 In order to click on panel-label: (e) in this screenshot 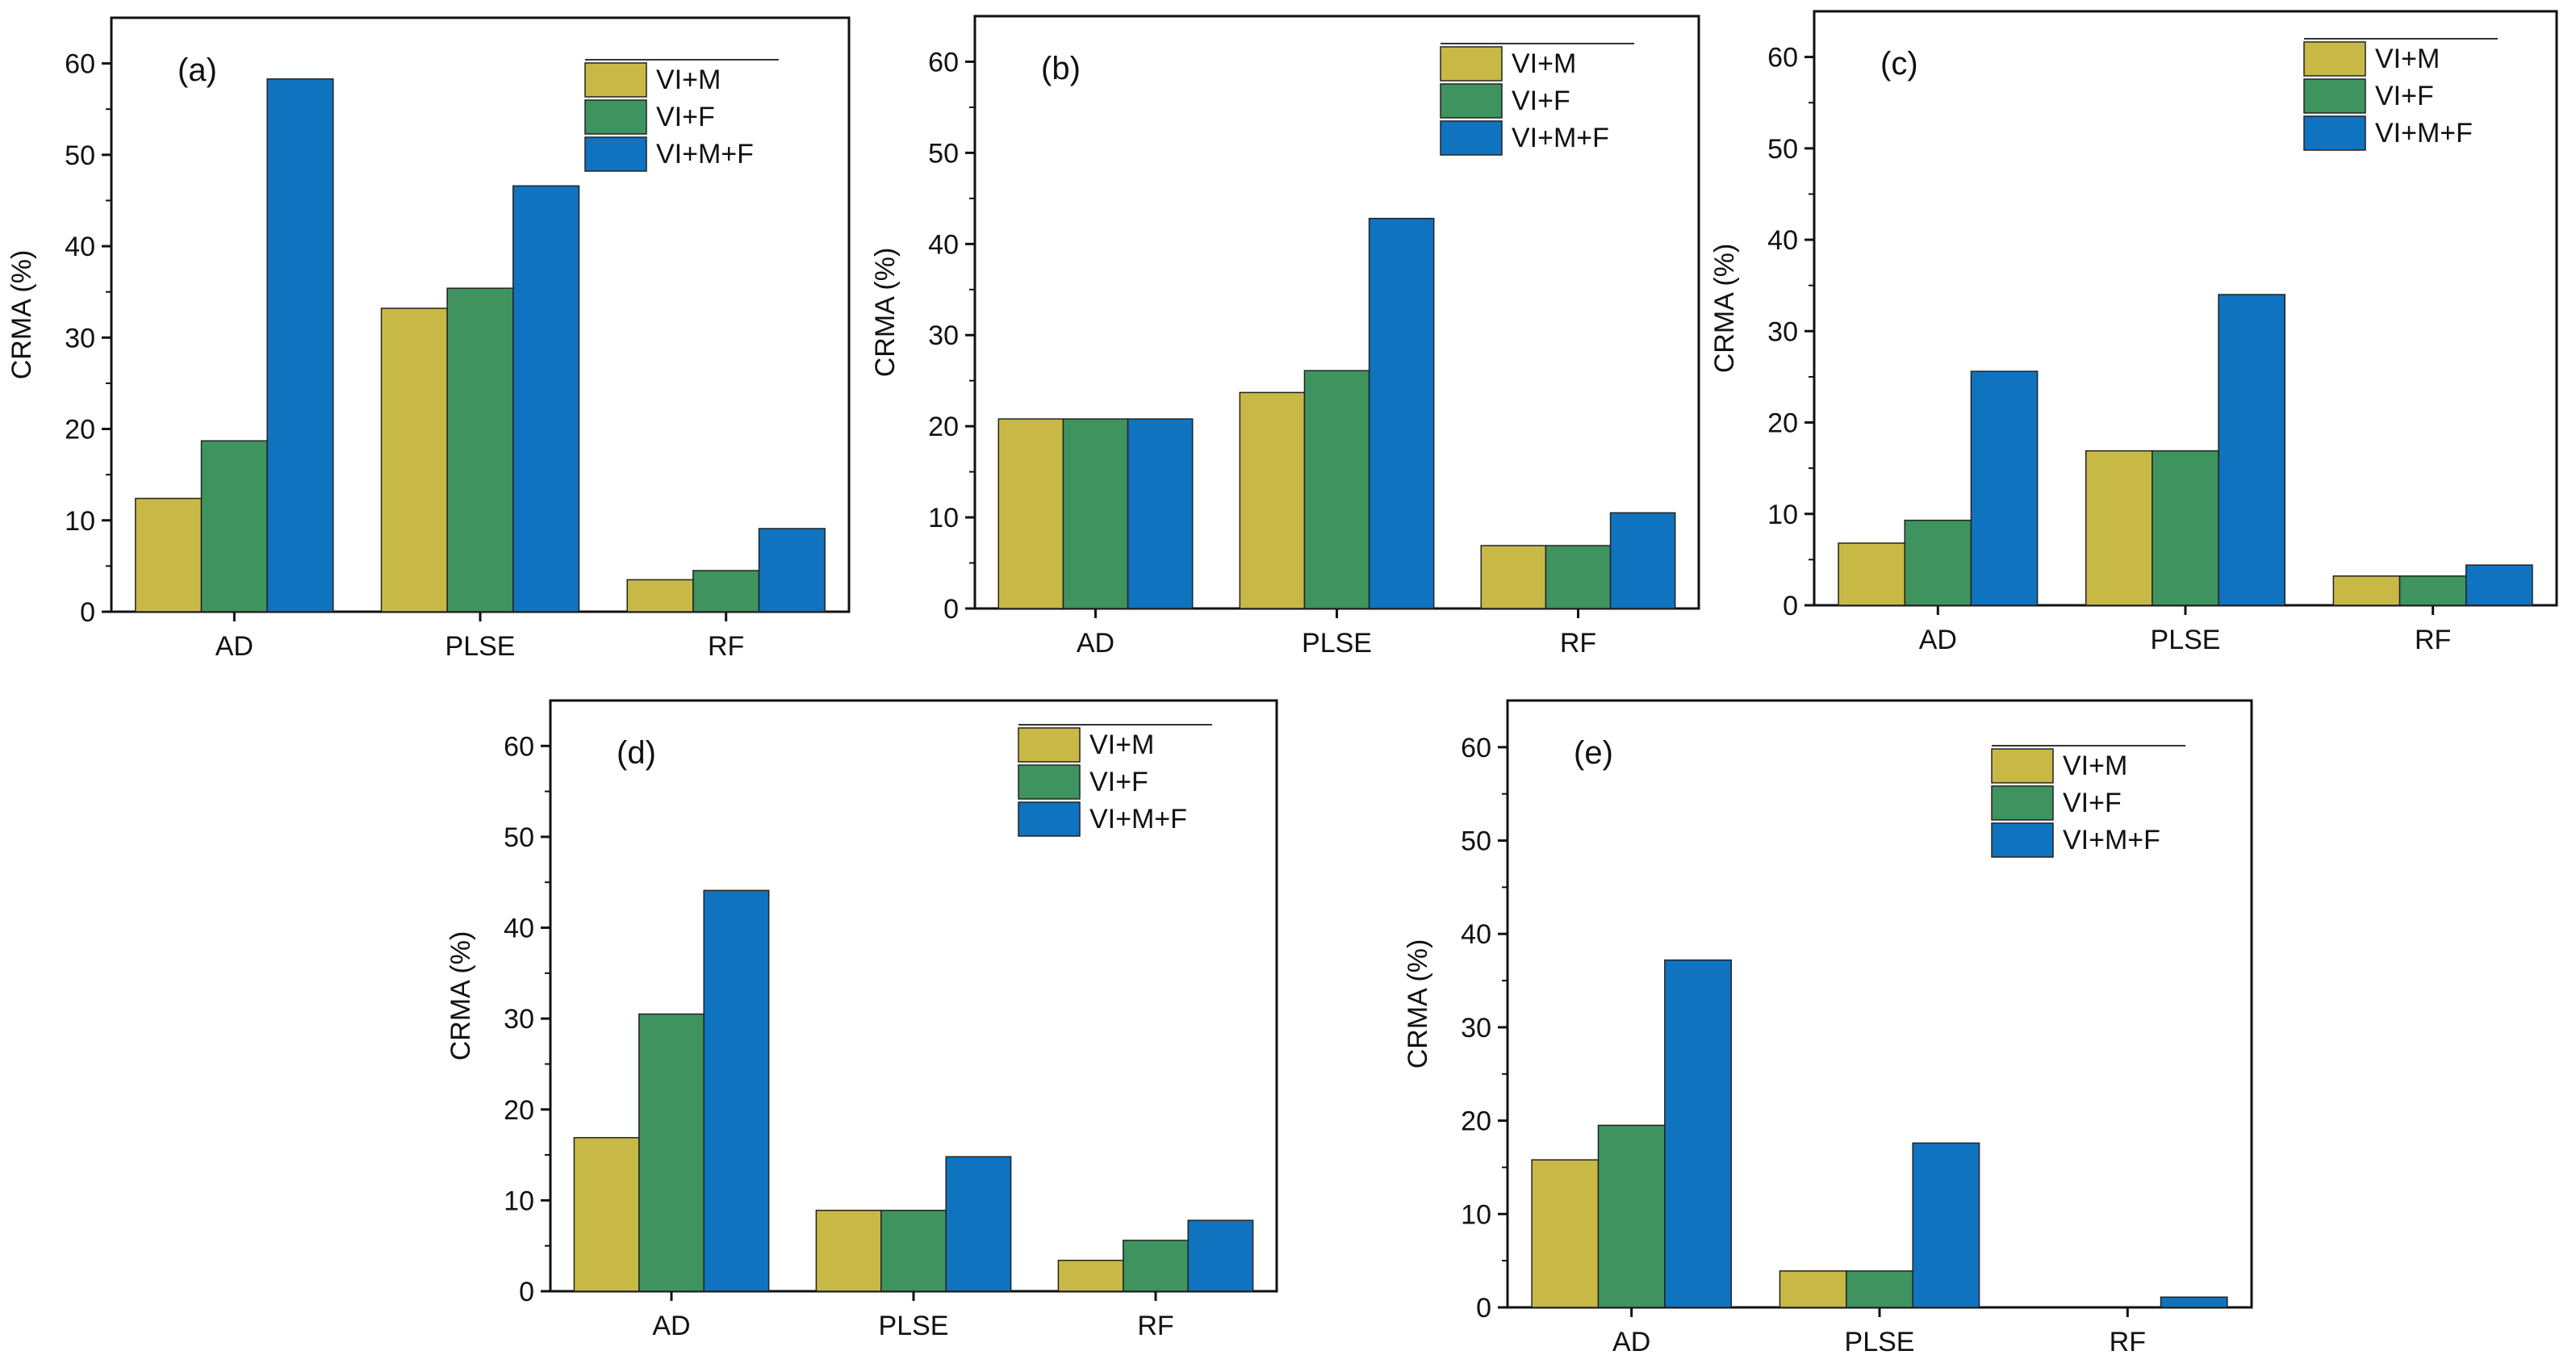, I will do `click(1593, 753)`.